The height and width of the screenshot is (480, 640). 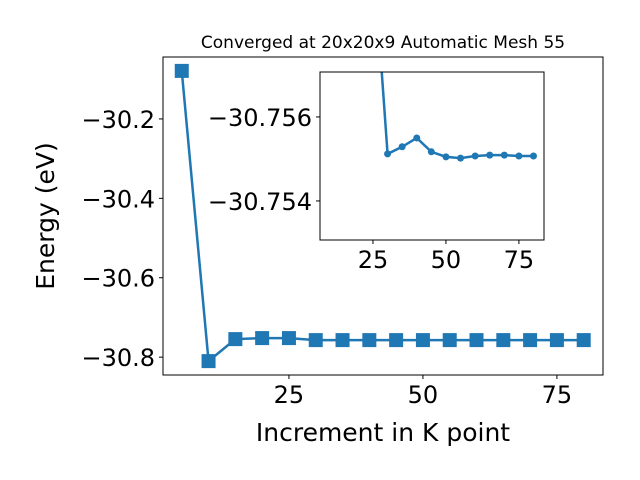 I want to click on y-axis-label: Energy (eV), so click(x=45, y=215).